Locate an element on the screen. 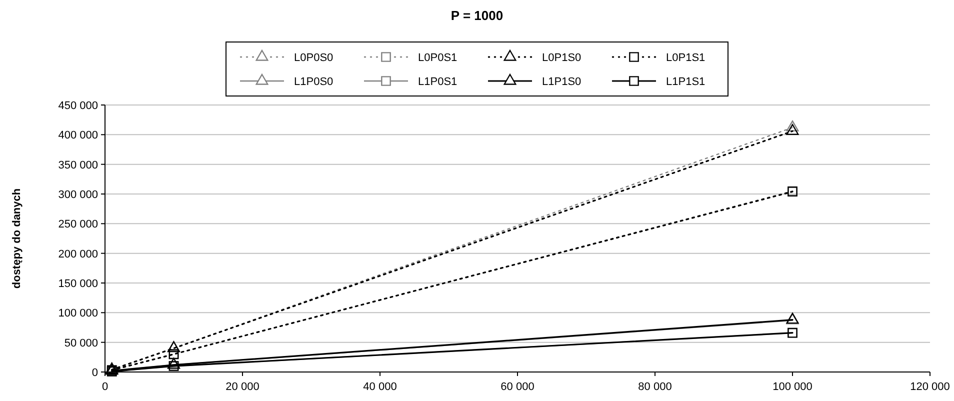 This screenshot has height=401, width=954. x-tick-label: 80 000 is located at coordinates (655, 387).